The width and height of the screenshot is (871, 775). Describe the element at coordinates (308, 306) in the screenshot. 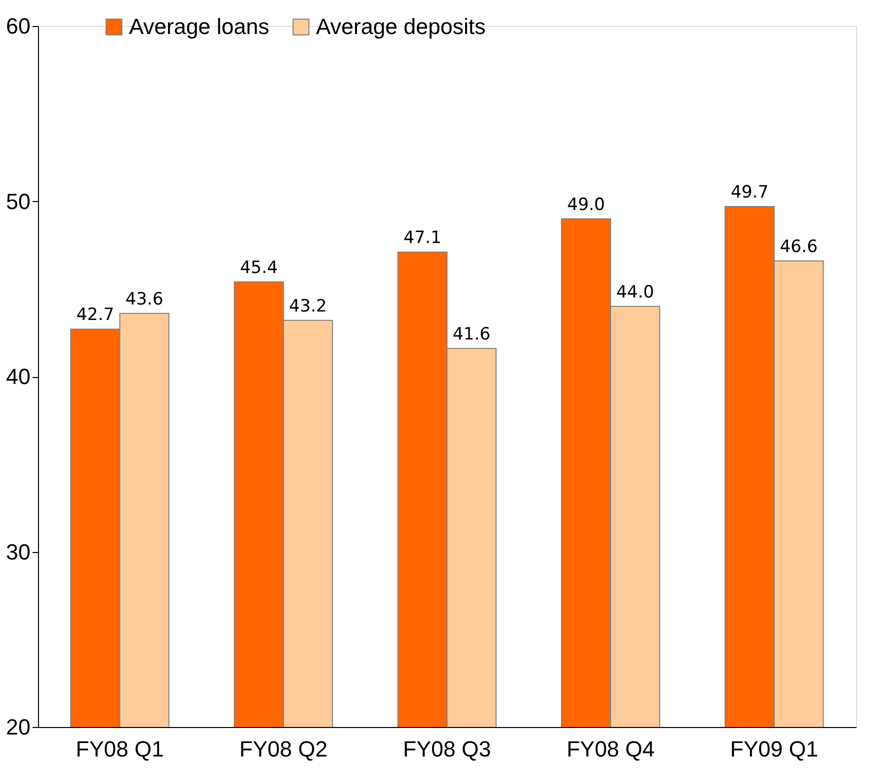

I see `data-label: 43.2` at that location.